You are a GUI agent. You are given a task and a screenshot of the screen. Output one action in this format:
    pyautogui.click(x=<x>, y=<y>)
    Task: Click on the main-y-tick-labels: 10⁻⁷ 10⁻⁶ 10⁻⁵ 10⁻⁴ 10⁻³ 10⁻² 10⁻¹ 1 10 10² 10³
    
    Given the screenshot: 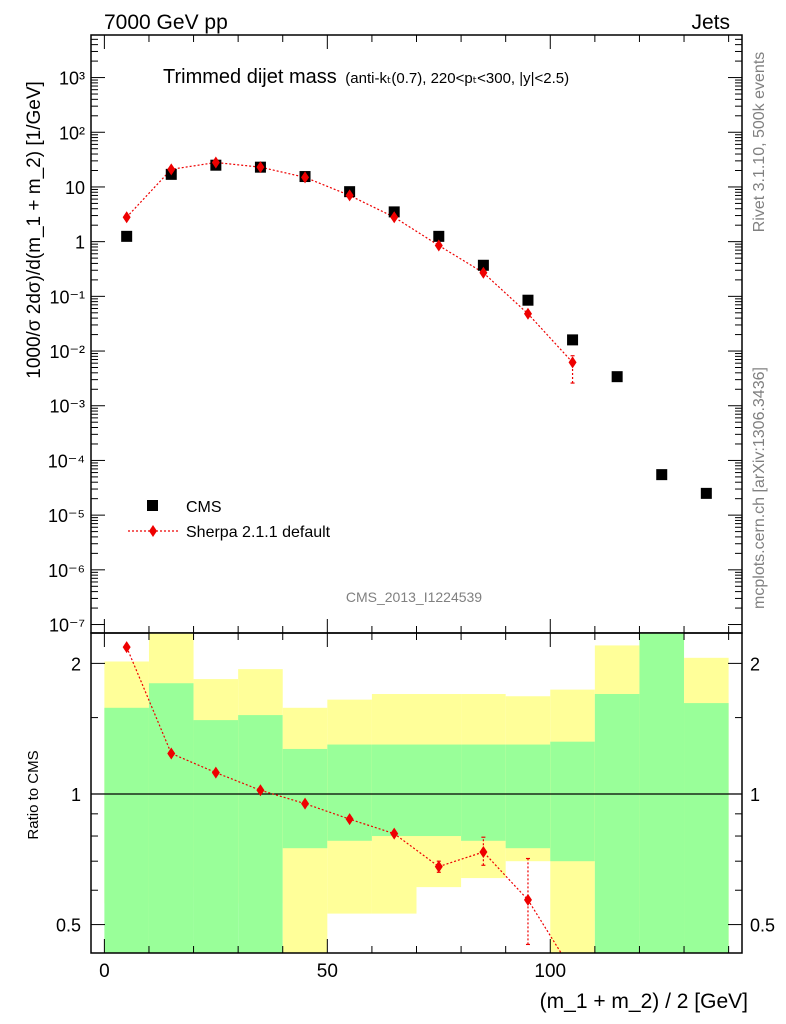 What is the action you would take?
    pyautogui.click(x=66, y=352)
    